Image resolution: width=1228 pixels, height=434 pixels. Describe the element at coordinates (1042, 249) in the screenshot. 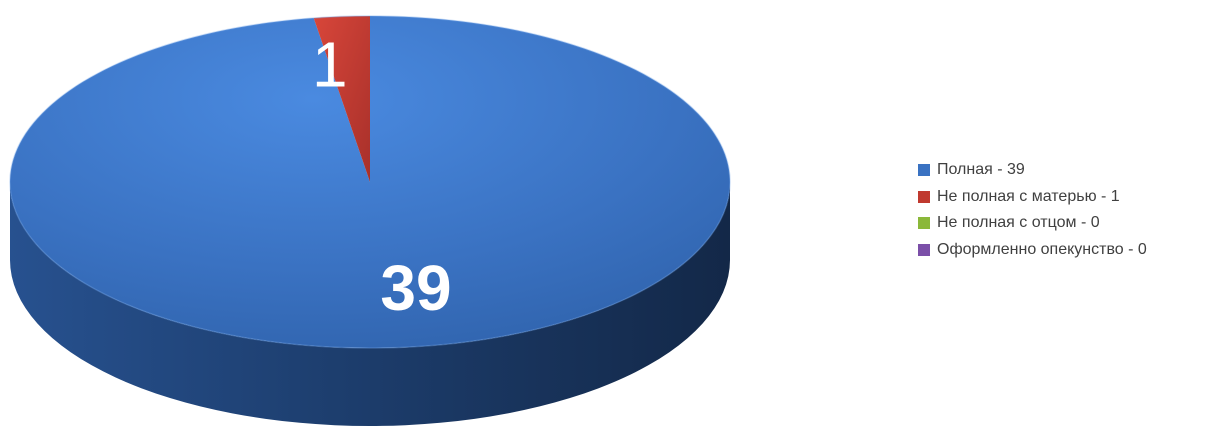

I see `legend-label: Оформленно опекунство - 0` at that location.